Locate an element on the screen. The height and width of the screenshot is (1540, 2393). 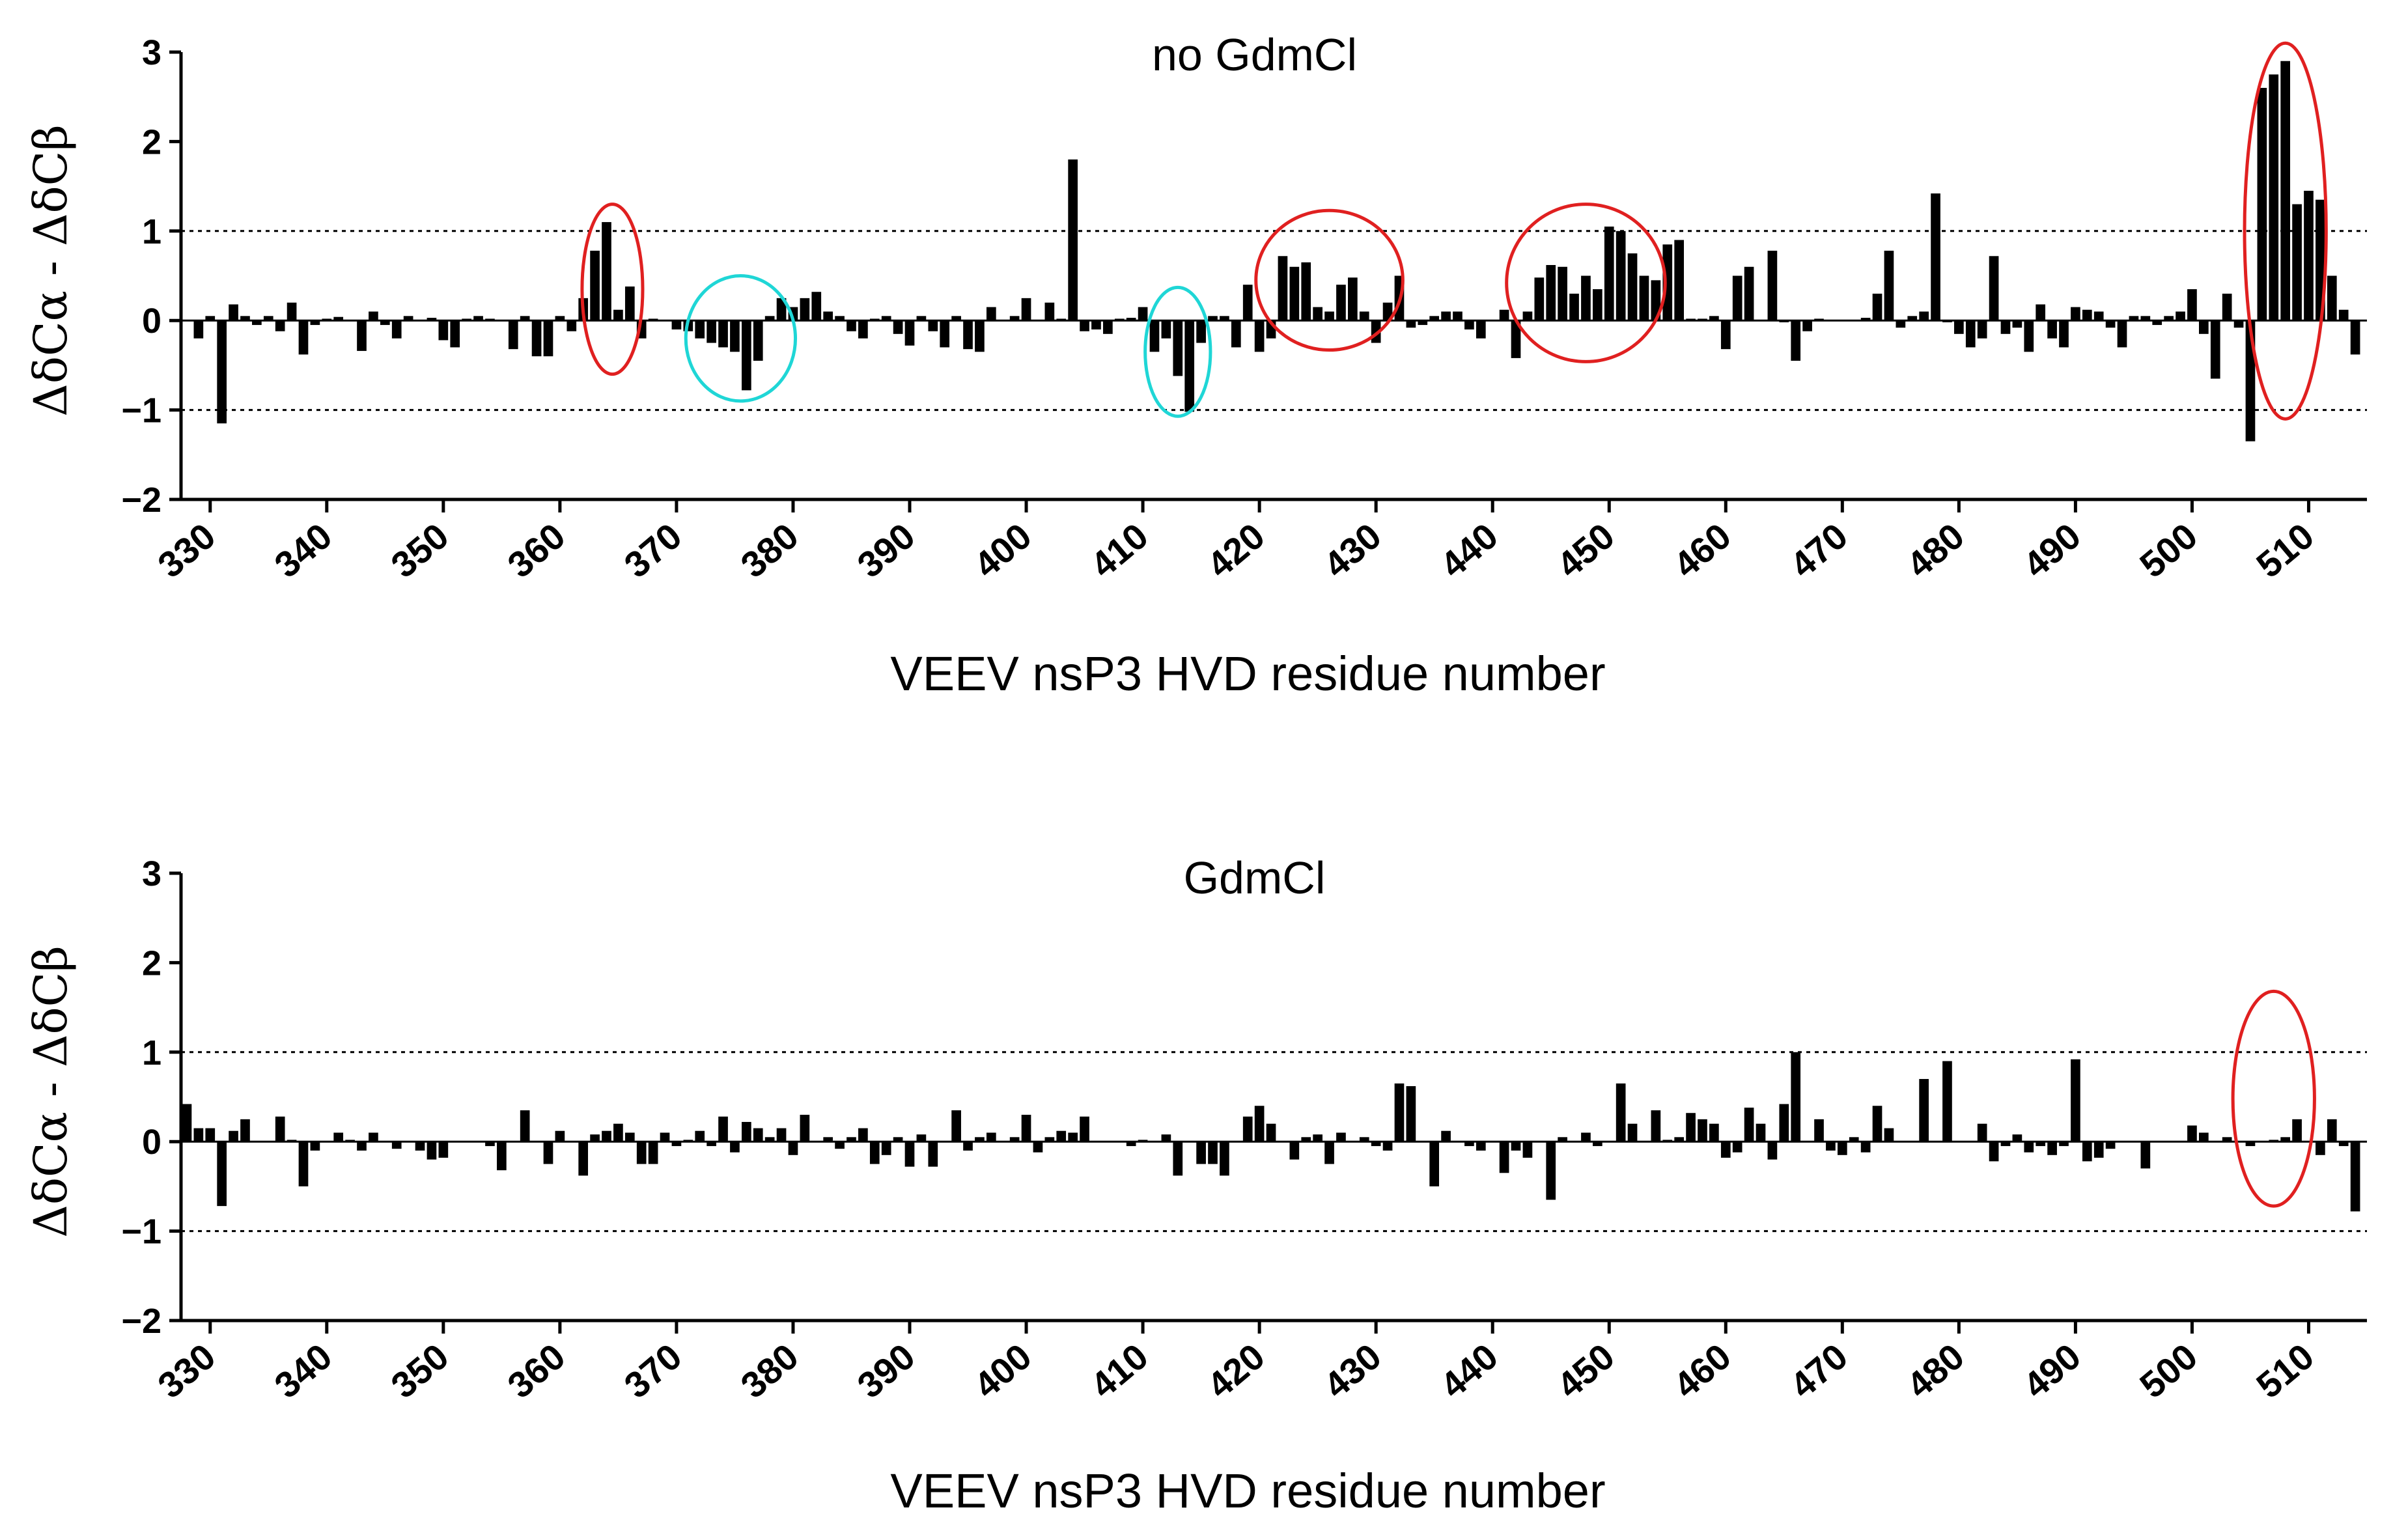
panel-title: GdmCl is located at coordinates (1255, 878).